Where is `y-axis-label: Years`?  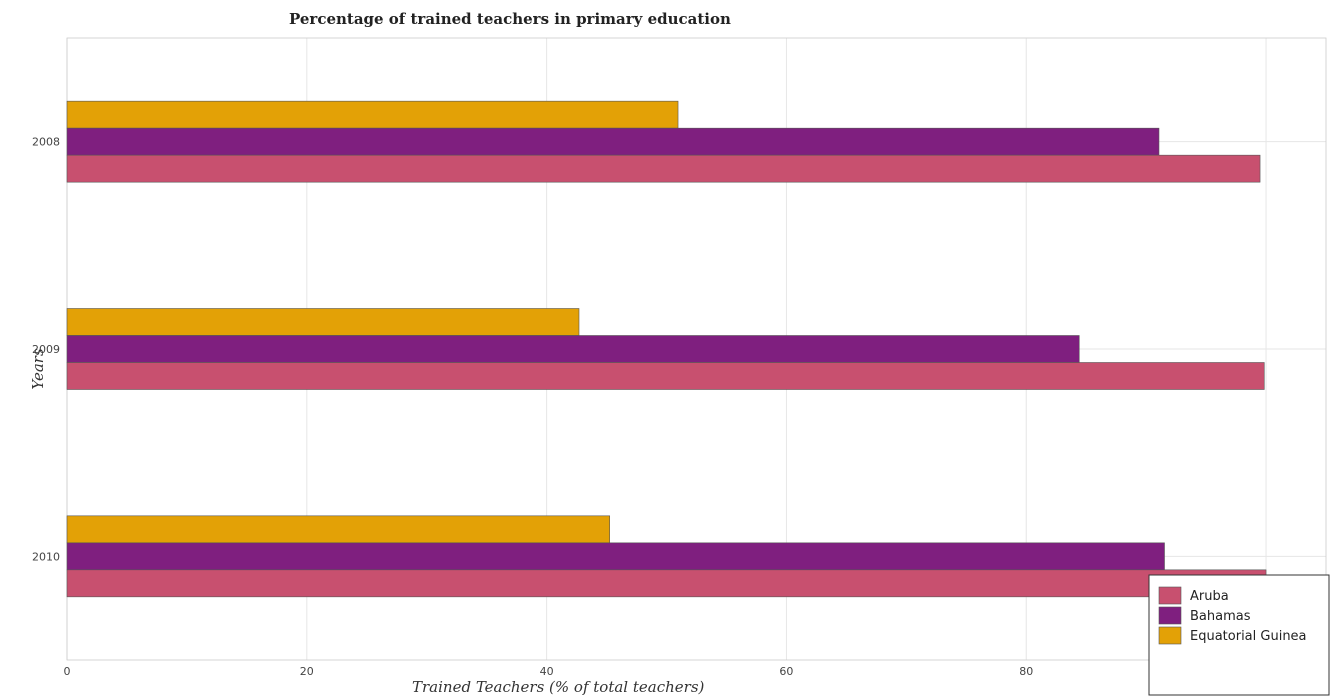
y-axis-label: Years is located at coordinates (38, 369).